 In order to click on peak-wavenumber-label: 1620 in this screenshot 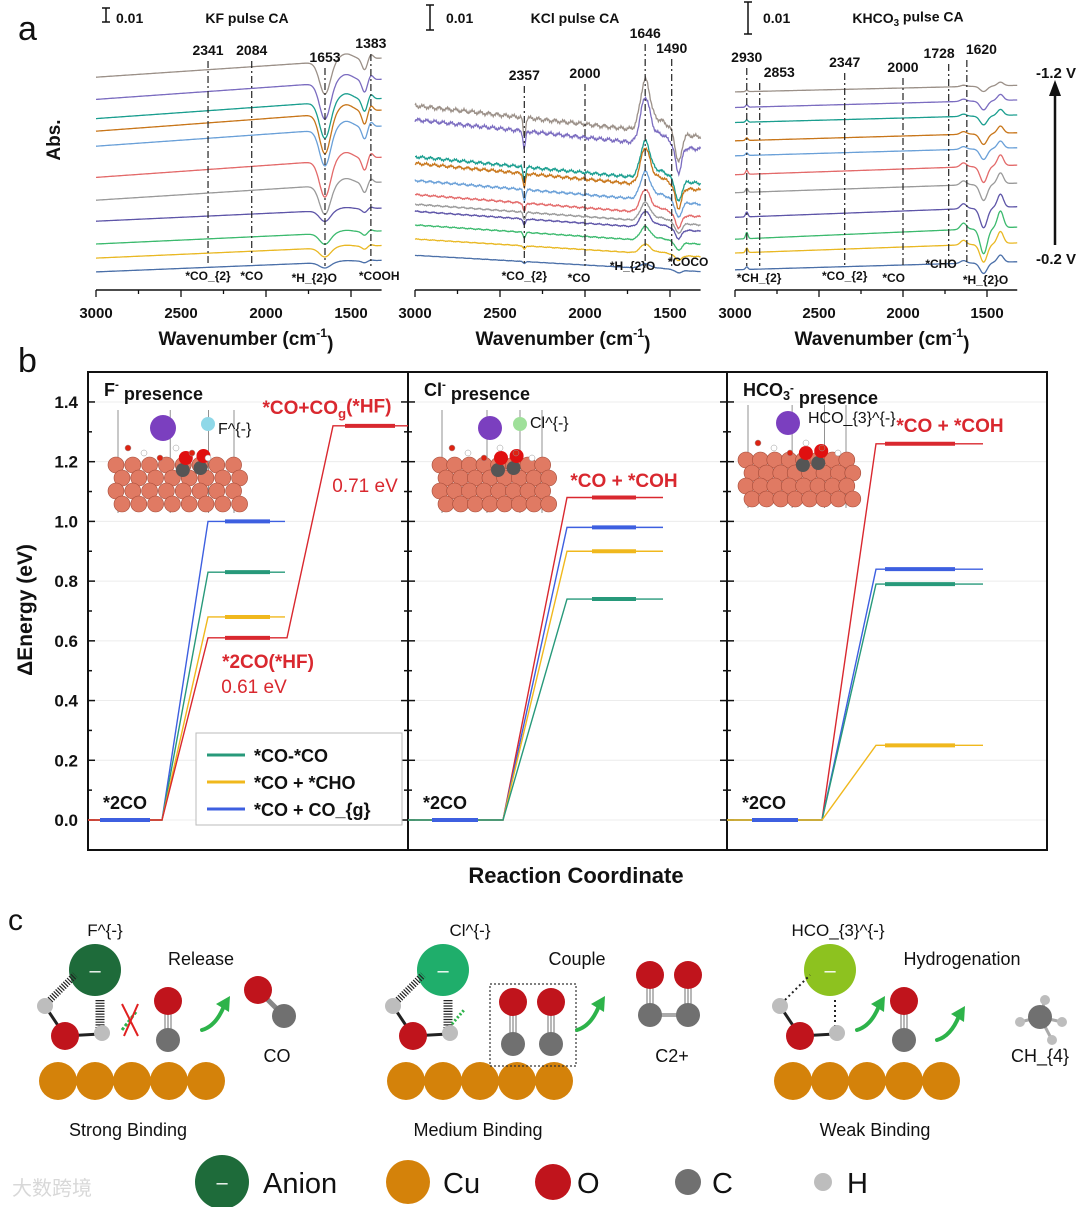, I will do `click(981, 49)`.